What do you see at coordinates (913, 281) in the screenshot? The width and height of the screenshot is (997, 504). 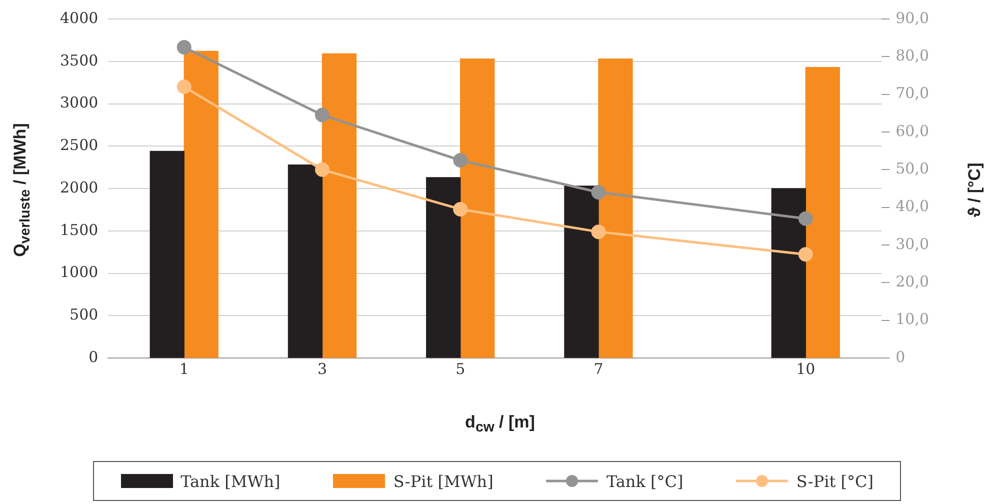 I see `y2-tick-label: 20,0` at bounding box center [913, 281].